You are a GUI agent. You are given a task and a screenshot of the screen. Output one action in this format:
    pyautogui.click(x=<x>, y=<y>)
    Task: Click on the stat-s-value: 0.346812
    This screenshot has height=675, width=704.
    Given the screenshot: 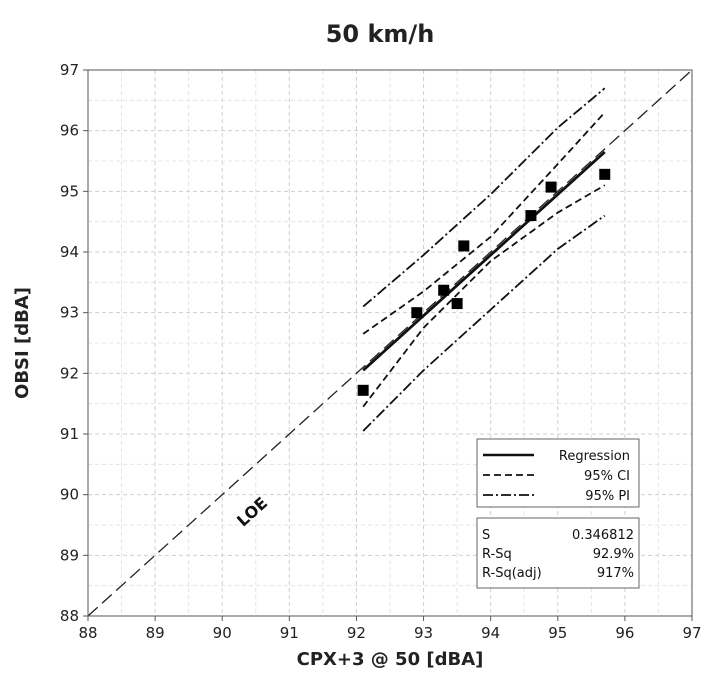 What is the action you would take?
    pyautogui.click(x=603, y=535)
    